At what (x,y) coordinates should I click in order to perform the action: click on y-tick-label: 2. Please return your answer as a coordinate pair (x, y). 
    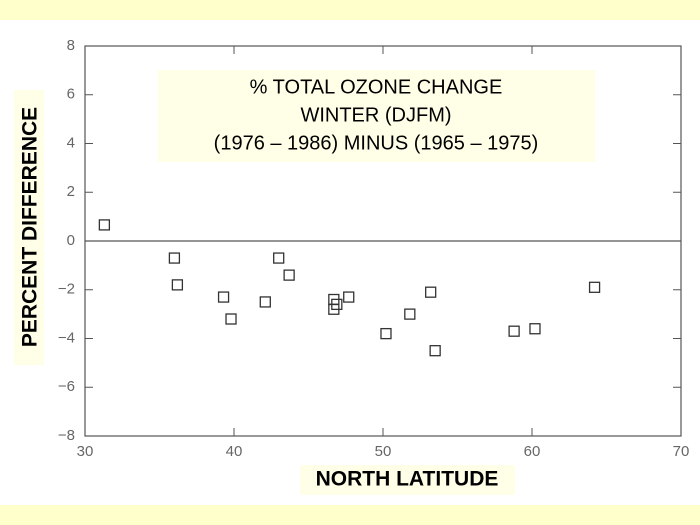
    Looking at the image, I should click on (71, 191).